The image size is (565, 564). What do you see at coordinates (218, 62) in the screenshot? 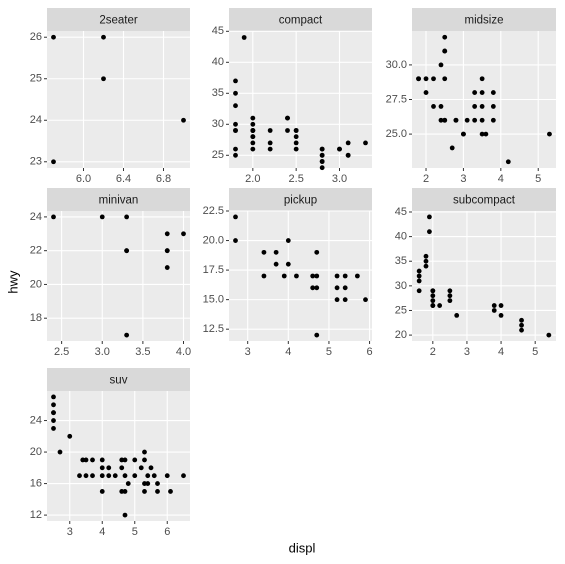
I see `y-tick-label: 40` at bounding box center [218, 62].